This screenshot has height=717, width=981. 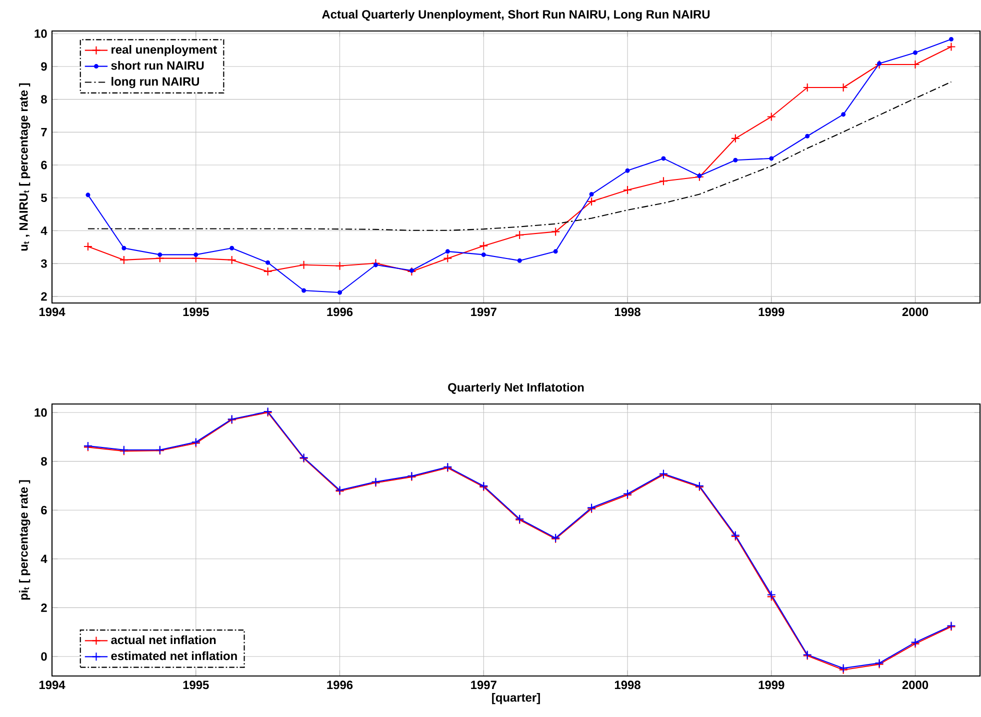 What do you see at coordinates (24, 540) in the screenshot?
I see `y-axis-title: pi$_{t}$ [ percentage rate ]` at bounding box center [24, 540].